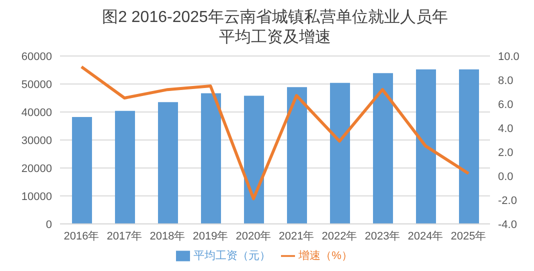 The height and width of the screenshot is (271, 534). What do you see at coordinates (36, 56) in the screenshot?
I see `y-tick-label: 60000` at bounding box center [36, 56].